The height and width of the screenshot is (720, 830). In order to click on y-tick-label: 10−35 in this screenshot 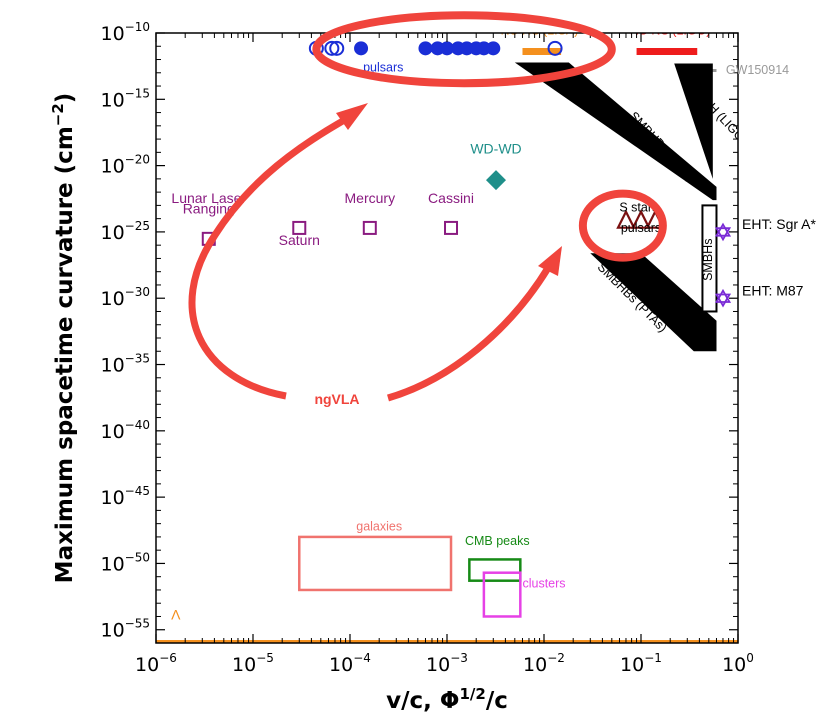, I will do `click(125, 364)`.